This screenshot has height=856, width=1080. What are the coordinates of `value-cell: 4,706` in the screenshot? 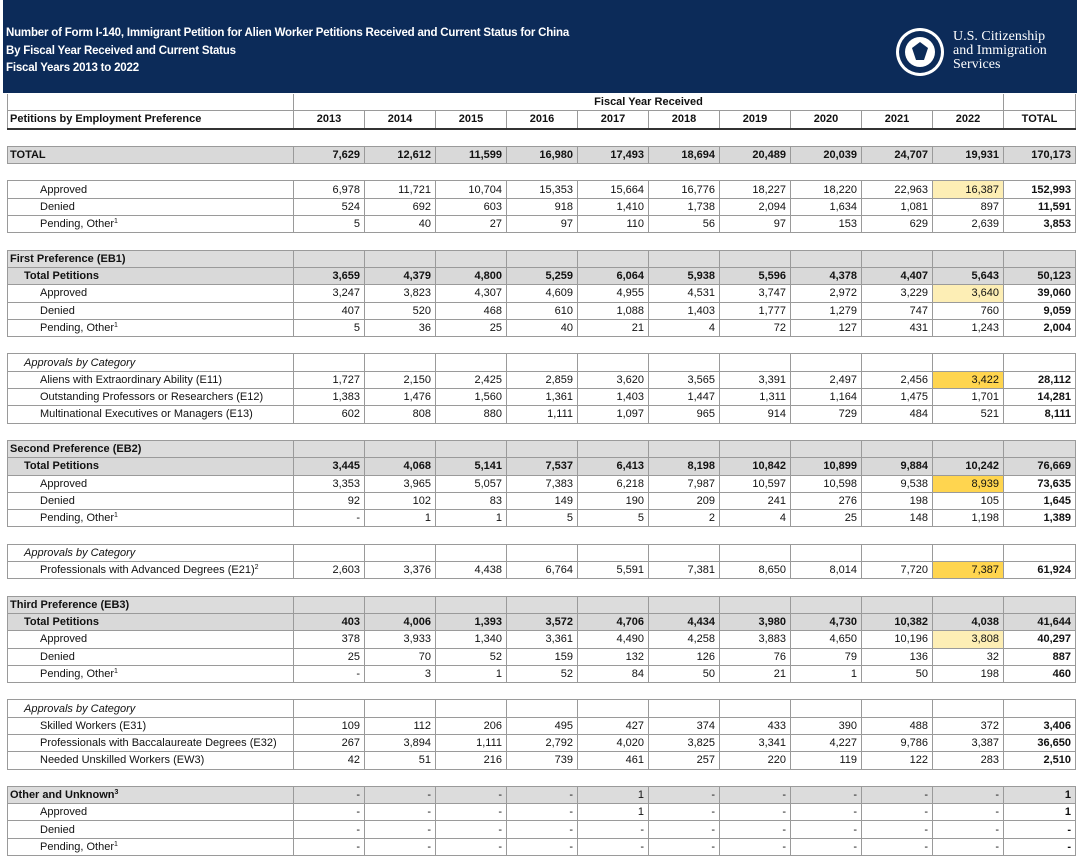 It's located at (613, 622).